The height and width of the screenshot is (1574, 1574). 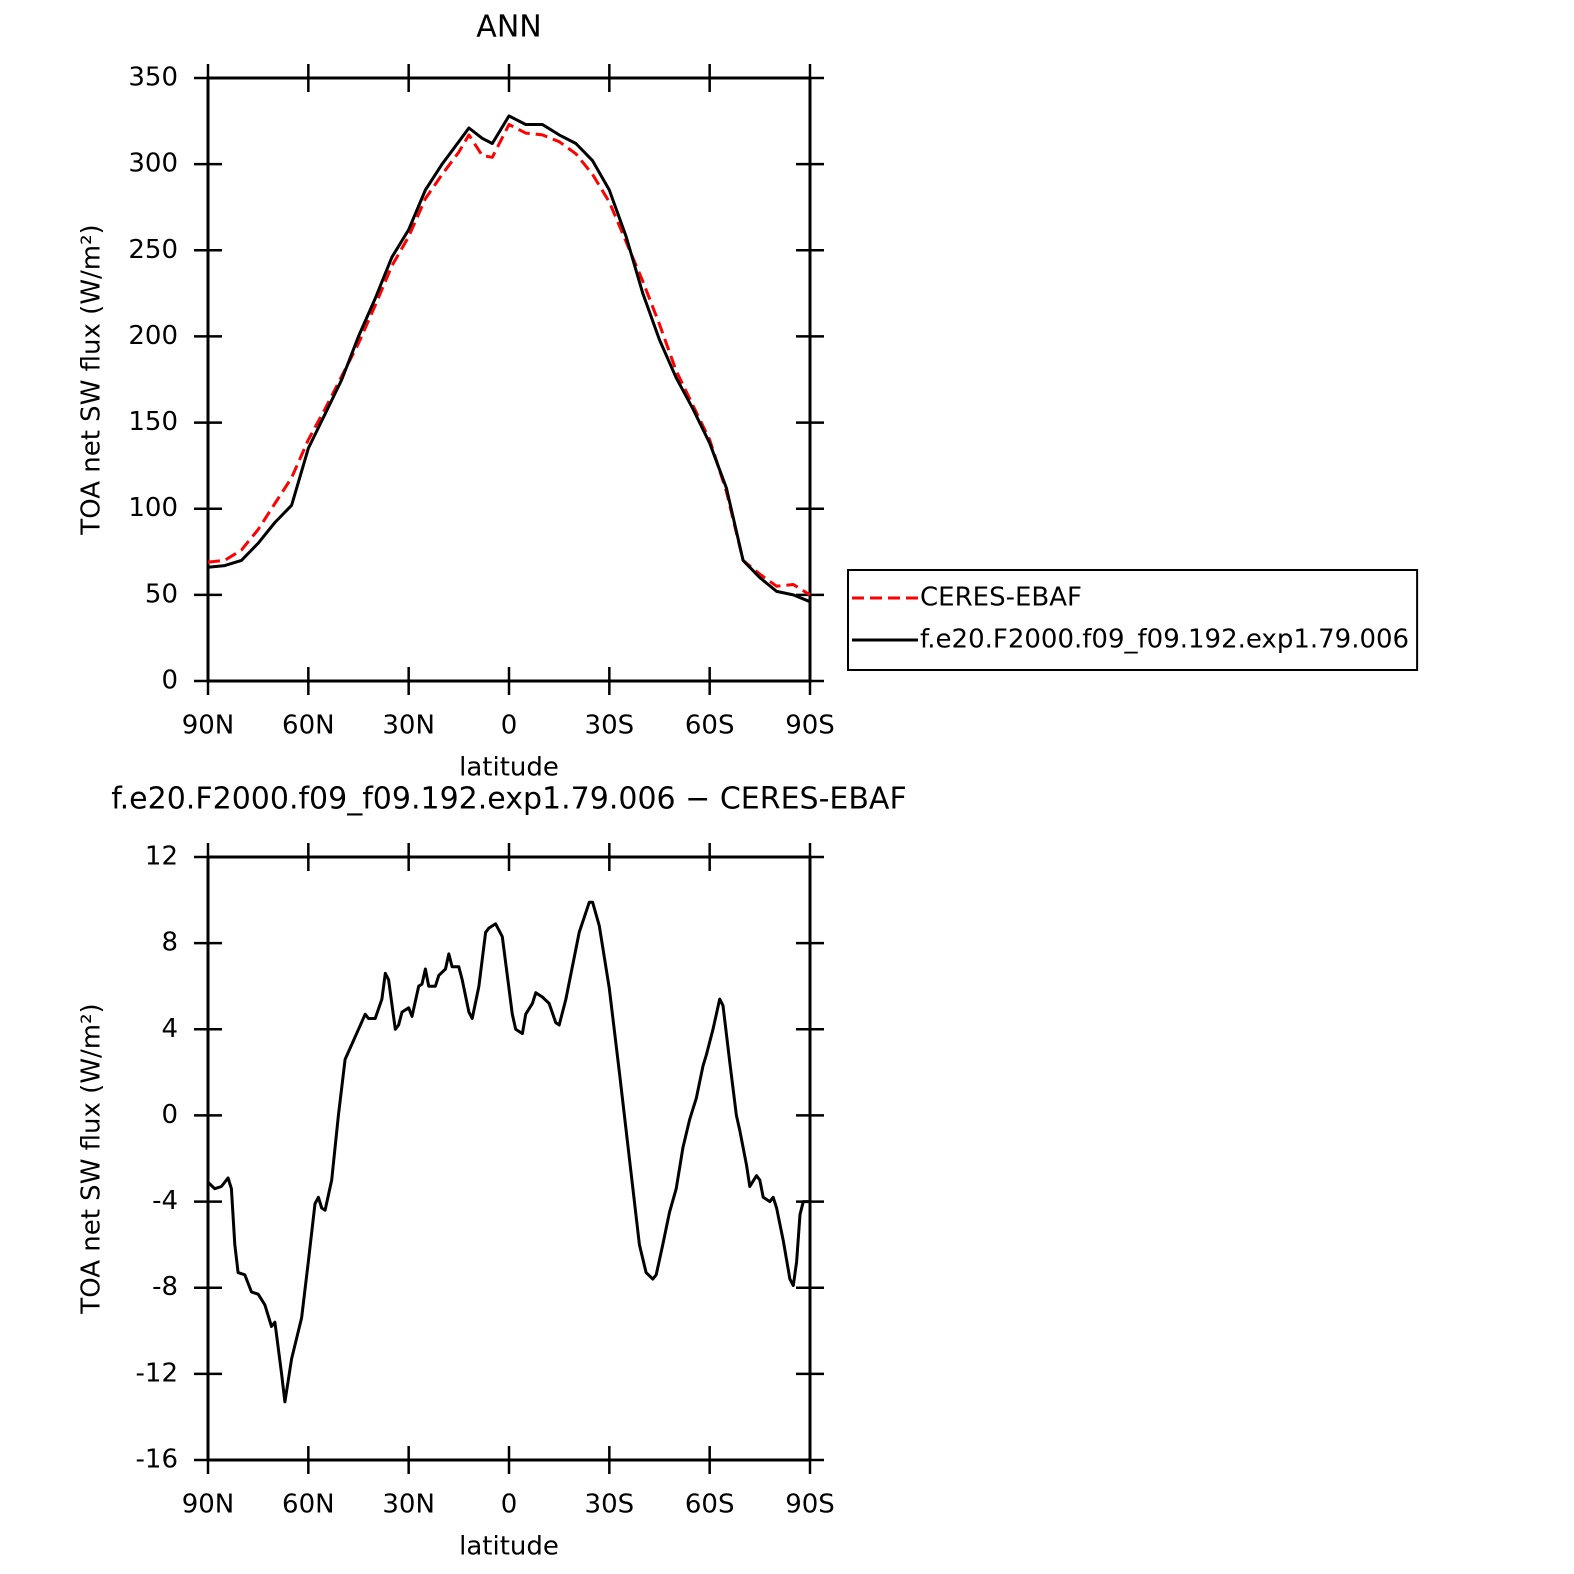 I want to click on y-tick-label: -16, so click(x=157, y=1460).